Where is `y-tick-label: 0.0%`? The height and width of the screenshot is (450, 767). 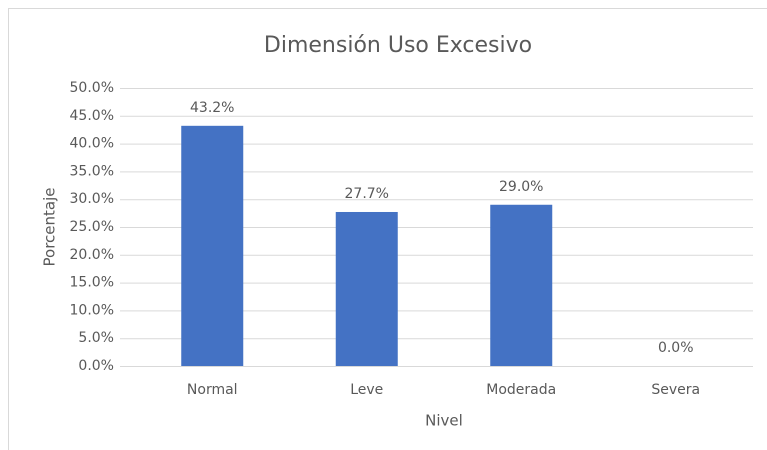
y-tick-label: 0.0% is located at coordinates (96, 366).